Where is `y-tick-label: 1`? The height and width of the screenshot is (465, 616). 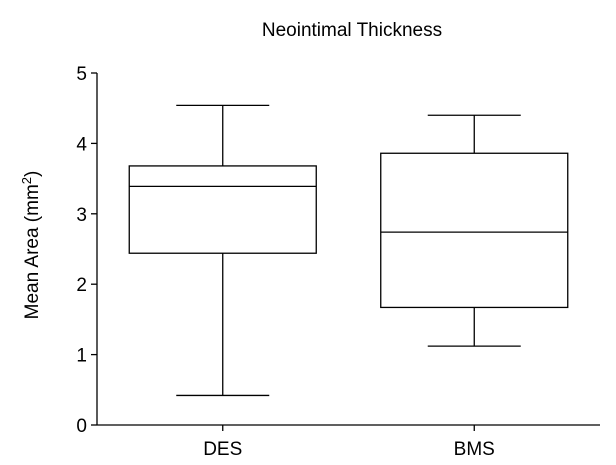
y-tick-label: 1 is located at coordinates (81, 356).